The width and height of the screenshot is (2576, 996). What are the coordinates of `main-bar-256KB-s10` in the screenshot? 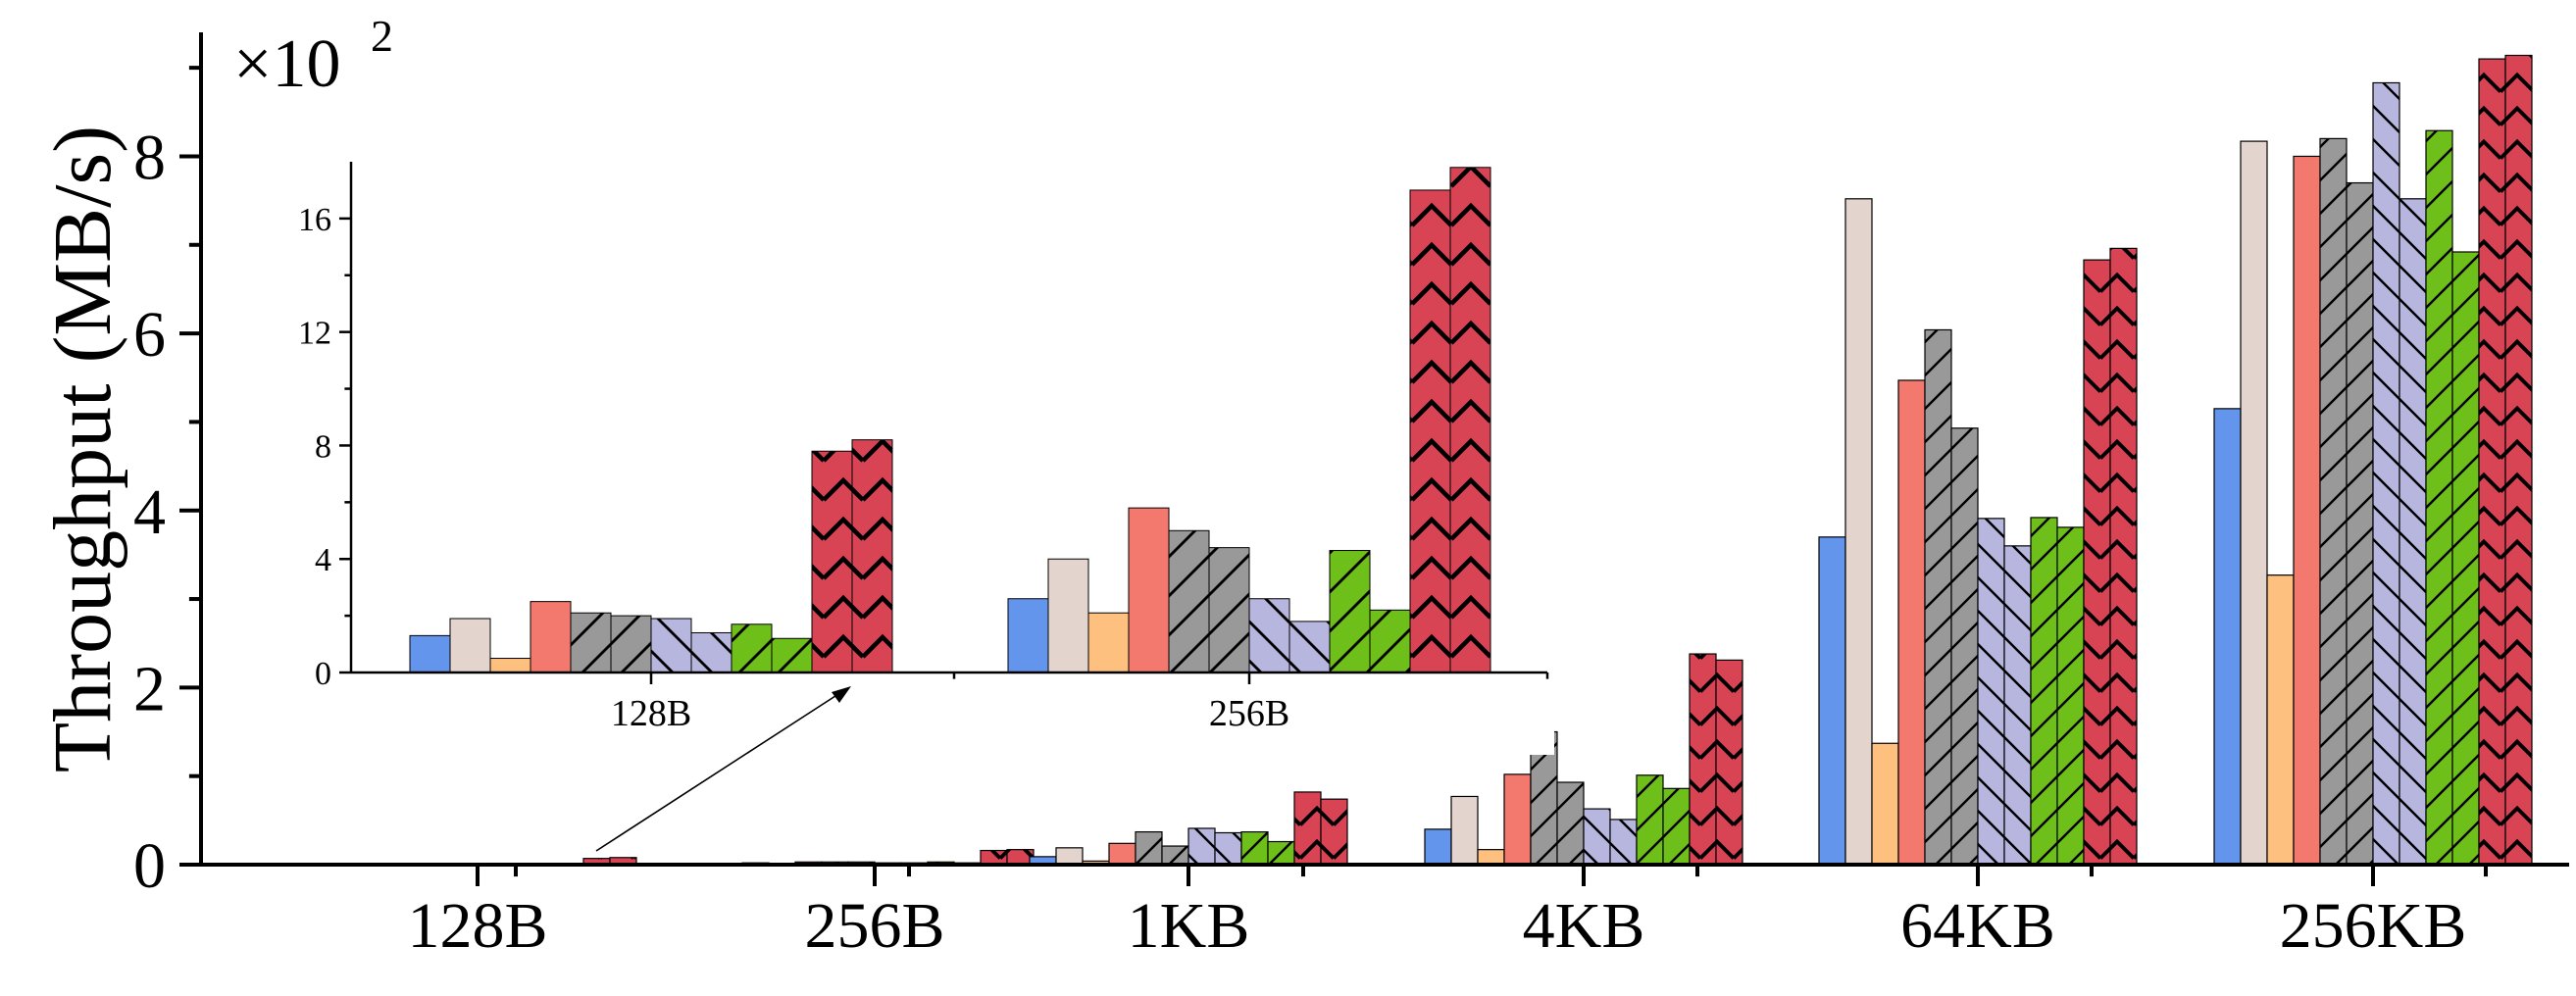 It's located at (2465, 558).